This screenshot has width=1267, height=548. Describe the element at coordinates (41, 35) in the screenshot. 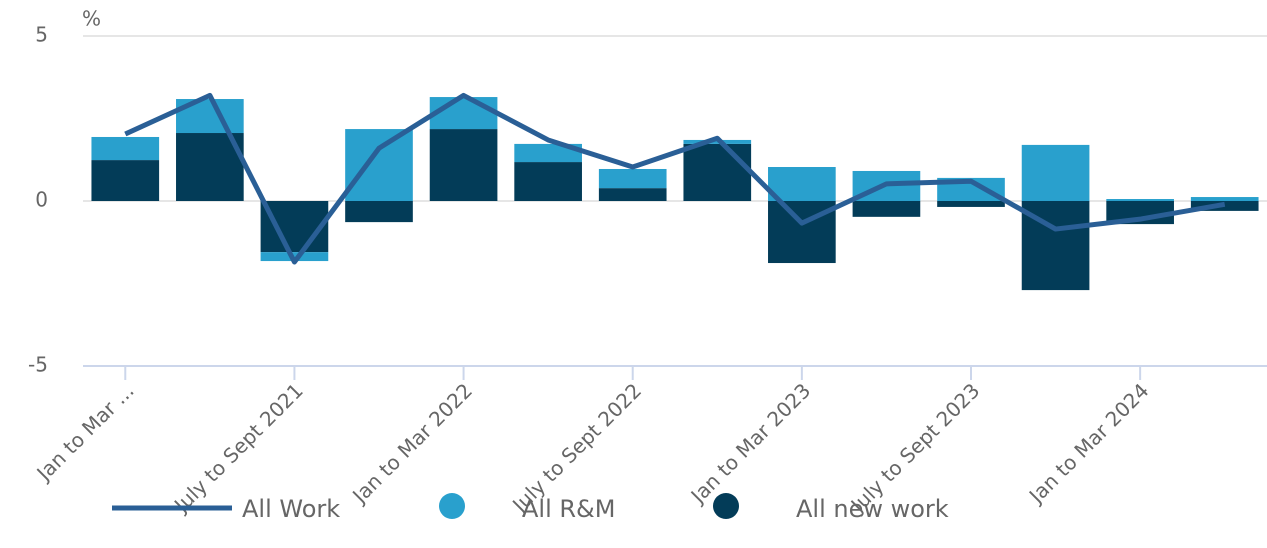

I see `y-tick-label: 5` at that location.